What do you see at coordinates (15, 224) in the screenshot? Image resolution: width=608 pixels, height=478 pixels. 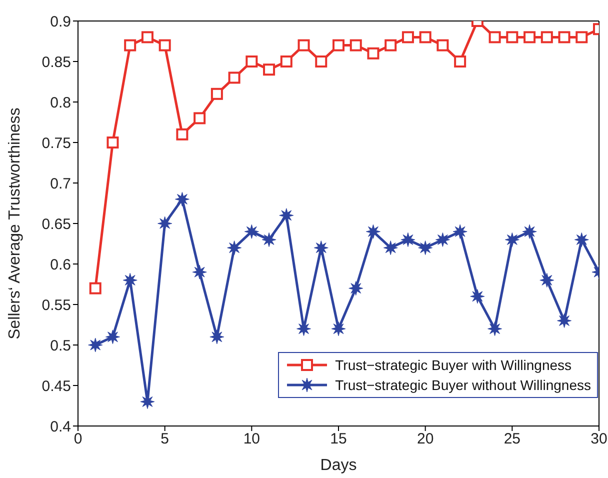 I see `y-axis-title: Sellers‘ Average Trustworthiness` at bounding box center [15, 224].